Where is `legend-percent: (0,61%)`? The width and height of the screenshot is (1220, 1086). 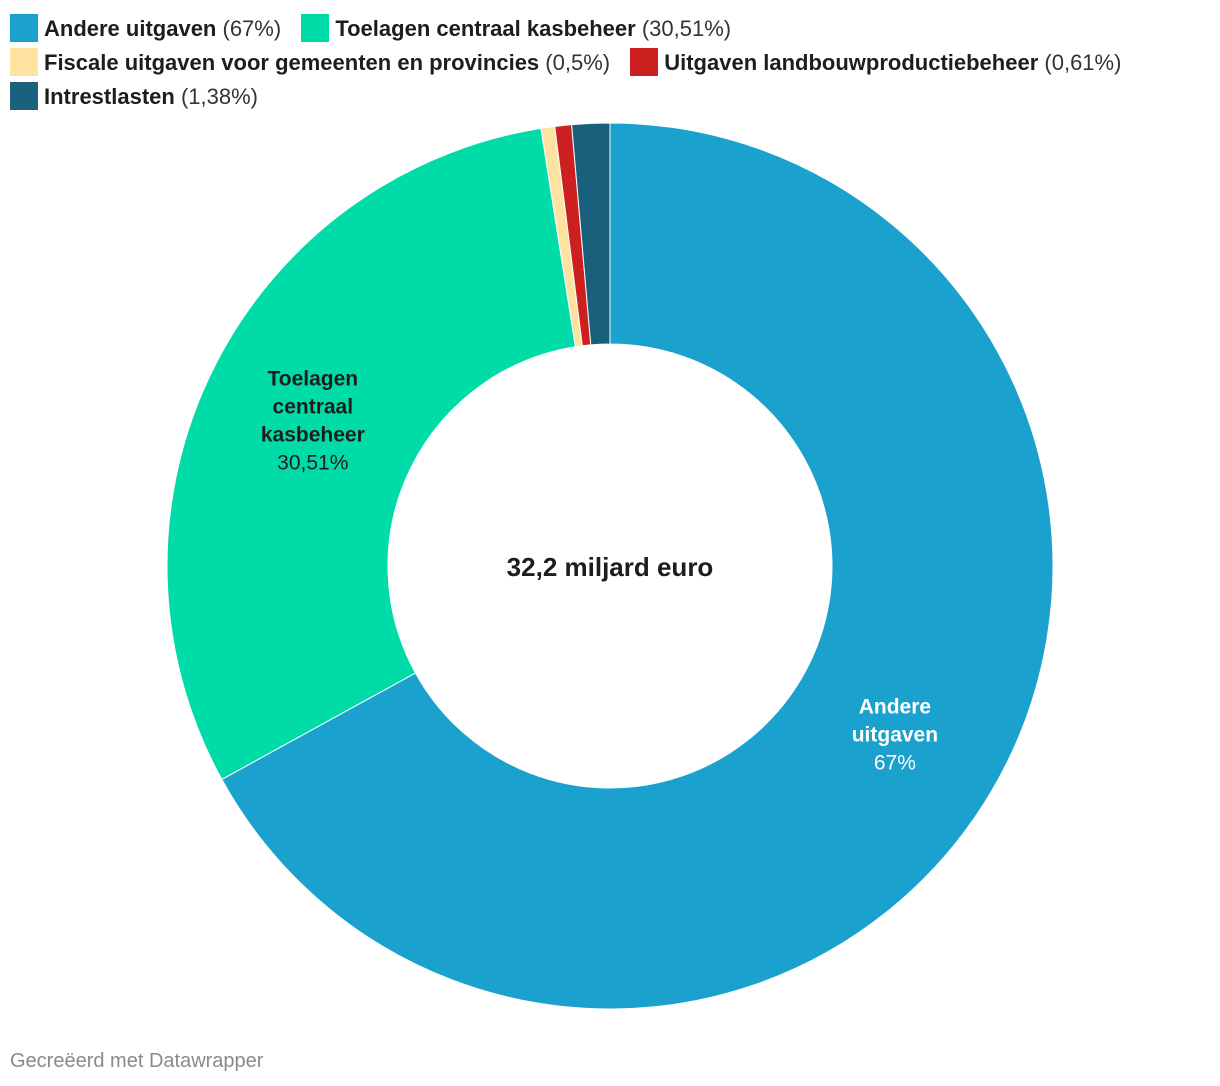
legend-percent: (0,61%) is located at coordinates (1083, 62).